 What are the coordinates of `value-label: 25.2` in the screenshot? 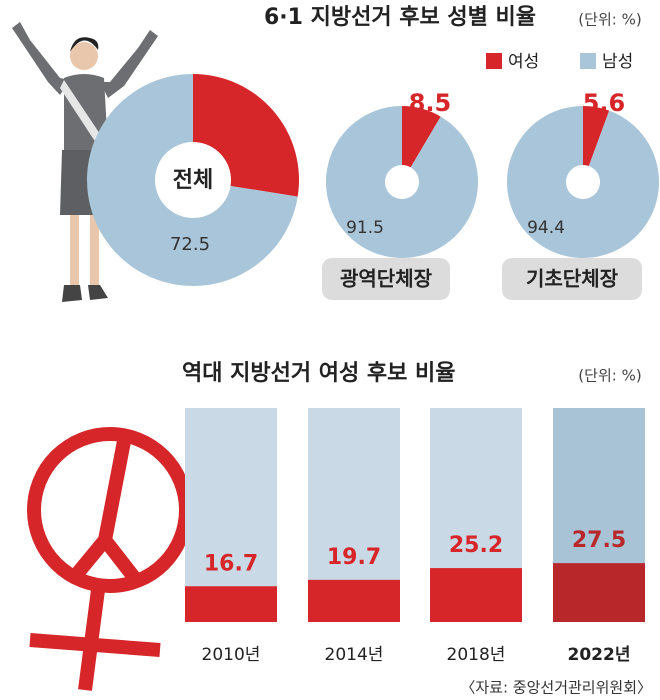 It's located at (476, 545).